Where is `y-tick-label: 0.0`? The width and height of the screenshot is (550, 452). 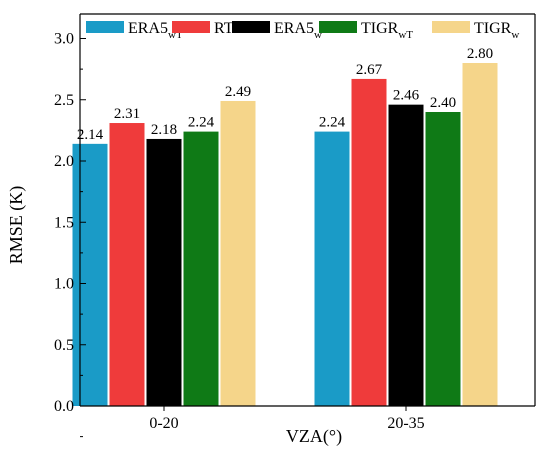
y-tick-label: 0.0 is located at coordinates (64, 406).